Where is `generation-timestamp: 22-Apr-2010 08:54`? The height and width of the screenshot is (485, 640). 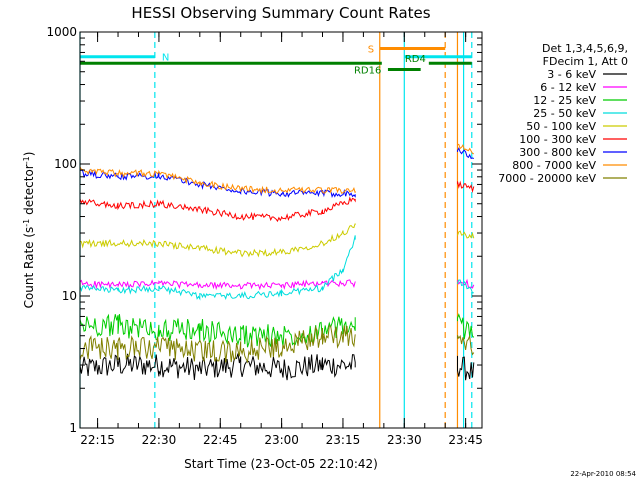
generation-timestamp: 22-Apr-2010 08:54 is located at coordinates (603, 474).